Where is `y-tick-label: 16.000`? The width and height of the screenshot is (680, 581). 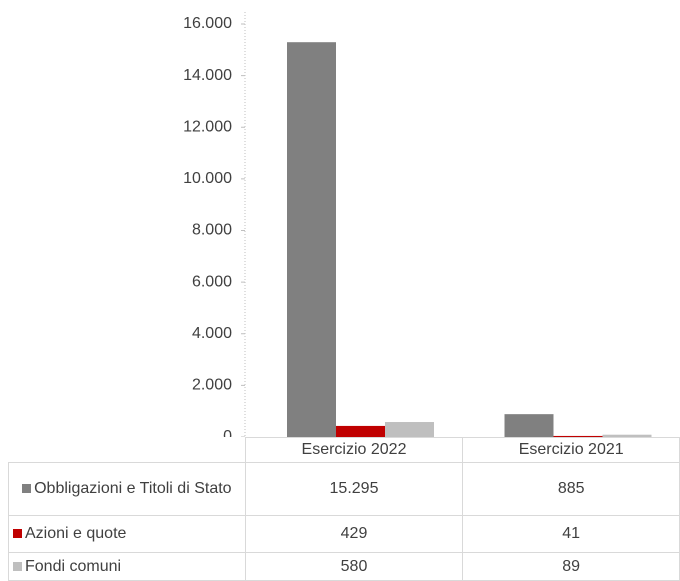 y-tick-label: 16.000 is located at coordinates (207, 23).